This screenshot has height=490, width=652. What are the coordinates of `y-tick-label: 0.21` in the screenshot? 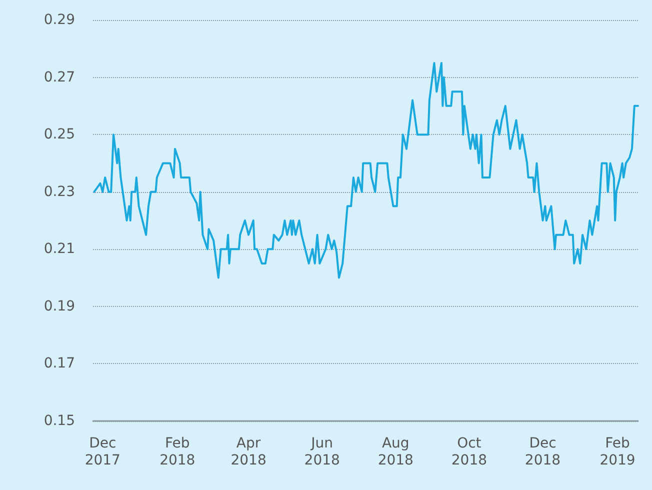 It's located at (59, 249).